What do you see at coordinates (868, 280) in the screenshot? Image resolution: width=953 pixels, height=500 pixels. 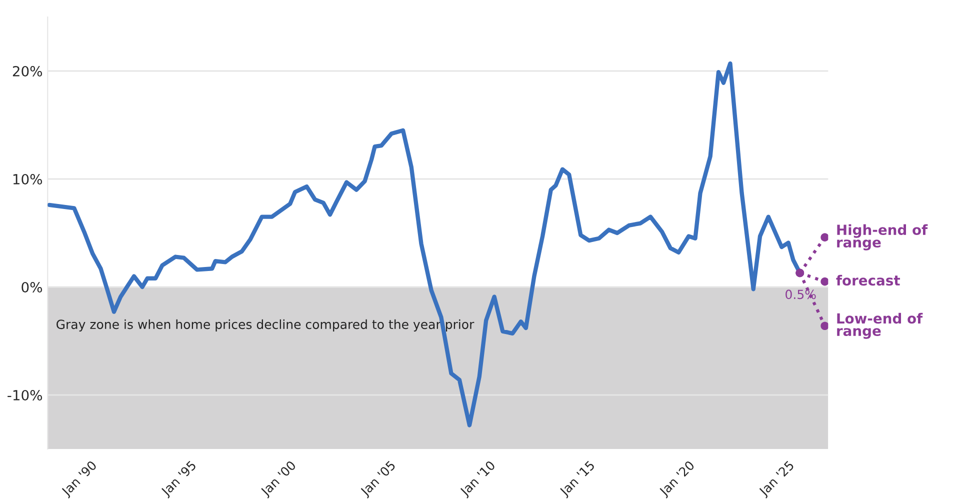 I see `series-label: forecast` at bounding box center [868, 280].